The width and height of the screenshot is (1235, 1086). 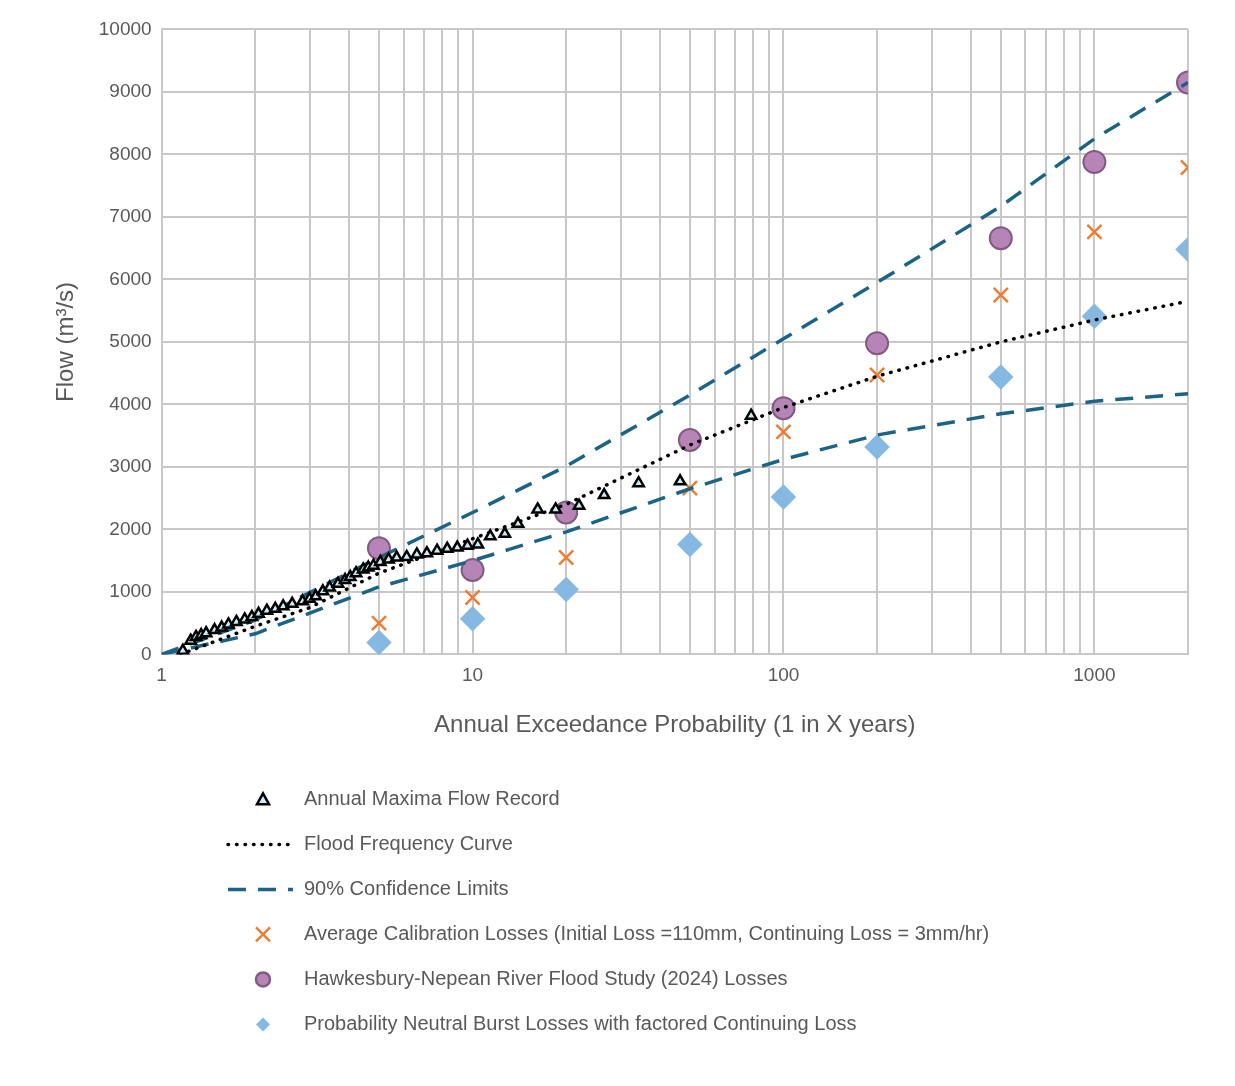 I want to click on y-tick-label: 5000, so click(x=130, y=341).